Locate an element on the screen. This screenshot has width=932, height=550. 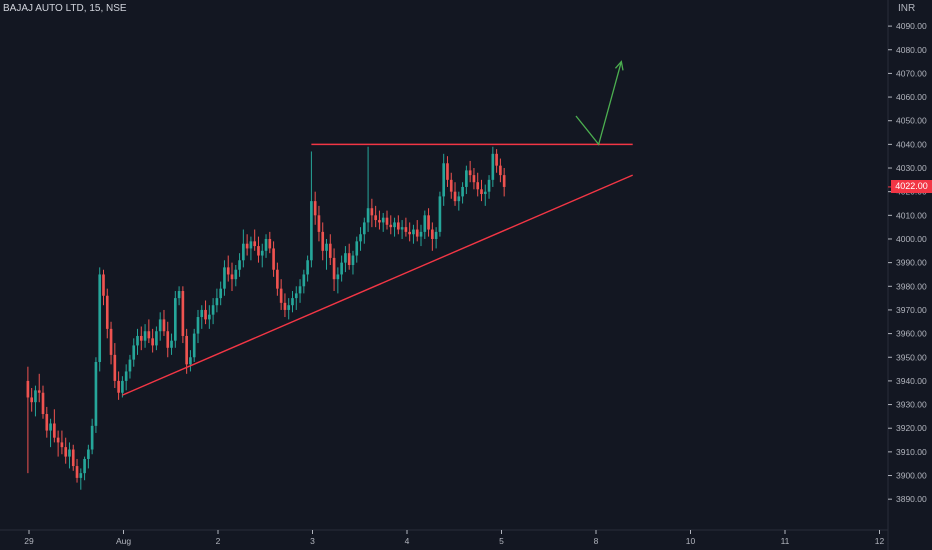
time-tick-label: 5 is located at coordinates (501, 541).